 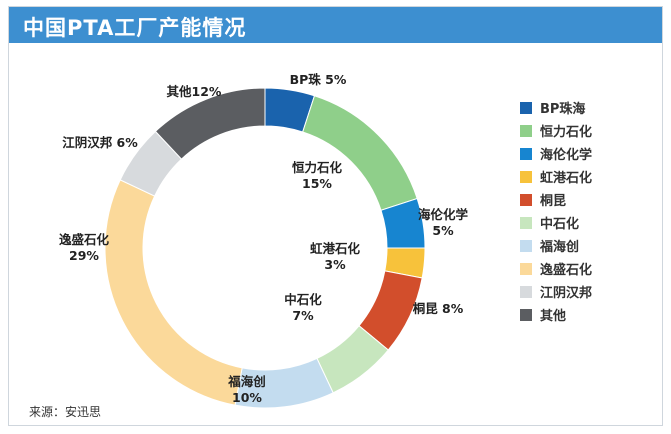 What do you see at coordinates (553, 316) in the screenshot?
I see `legend-label: 其他` at bounding box center [553, 316].